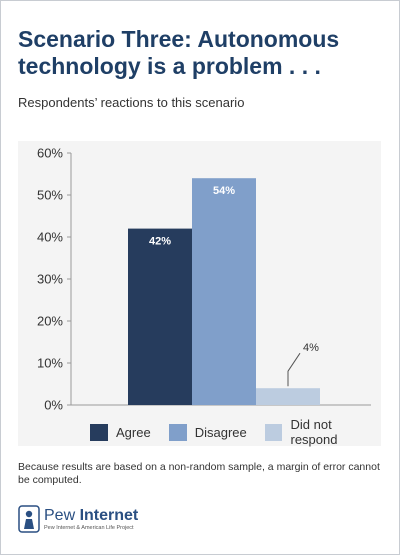 The image size is (400, 555). Describe the element at coordinates (50, 153) in the screenshot. I see `y-tick-label: 60%` at that location.